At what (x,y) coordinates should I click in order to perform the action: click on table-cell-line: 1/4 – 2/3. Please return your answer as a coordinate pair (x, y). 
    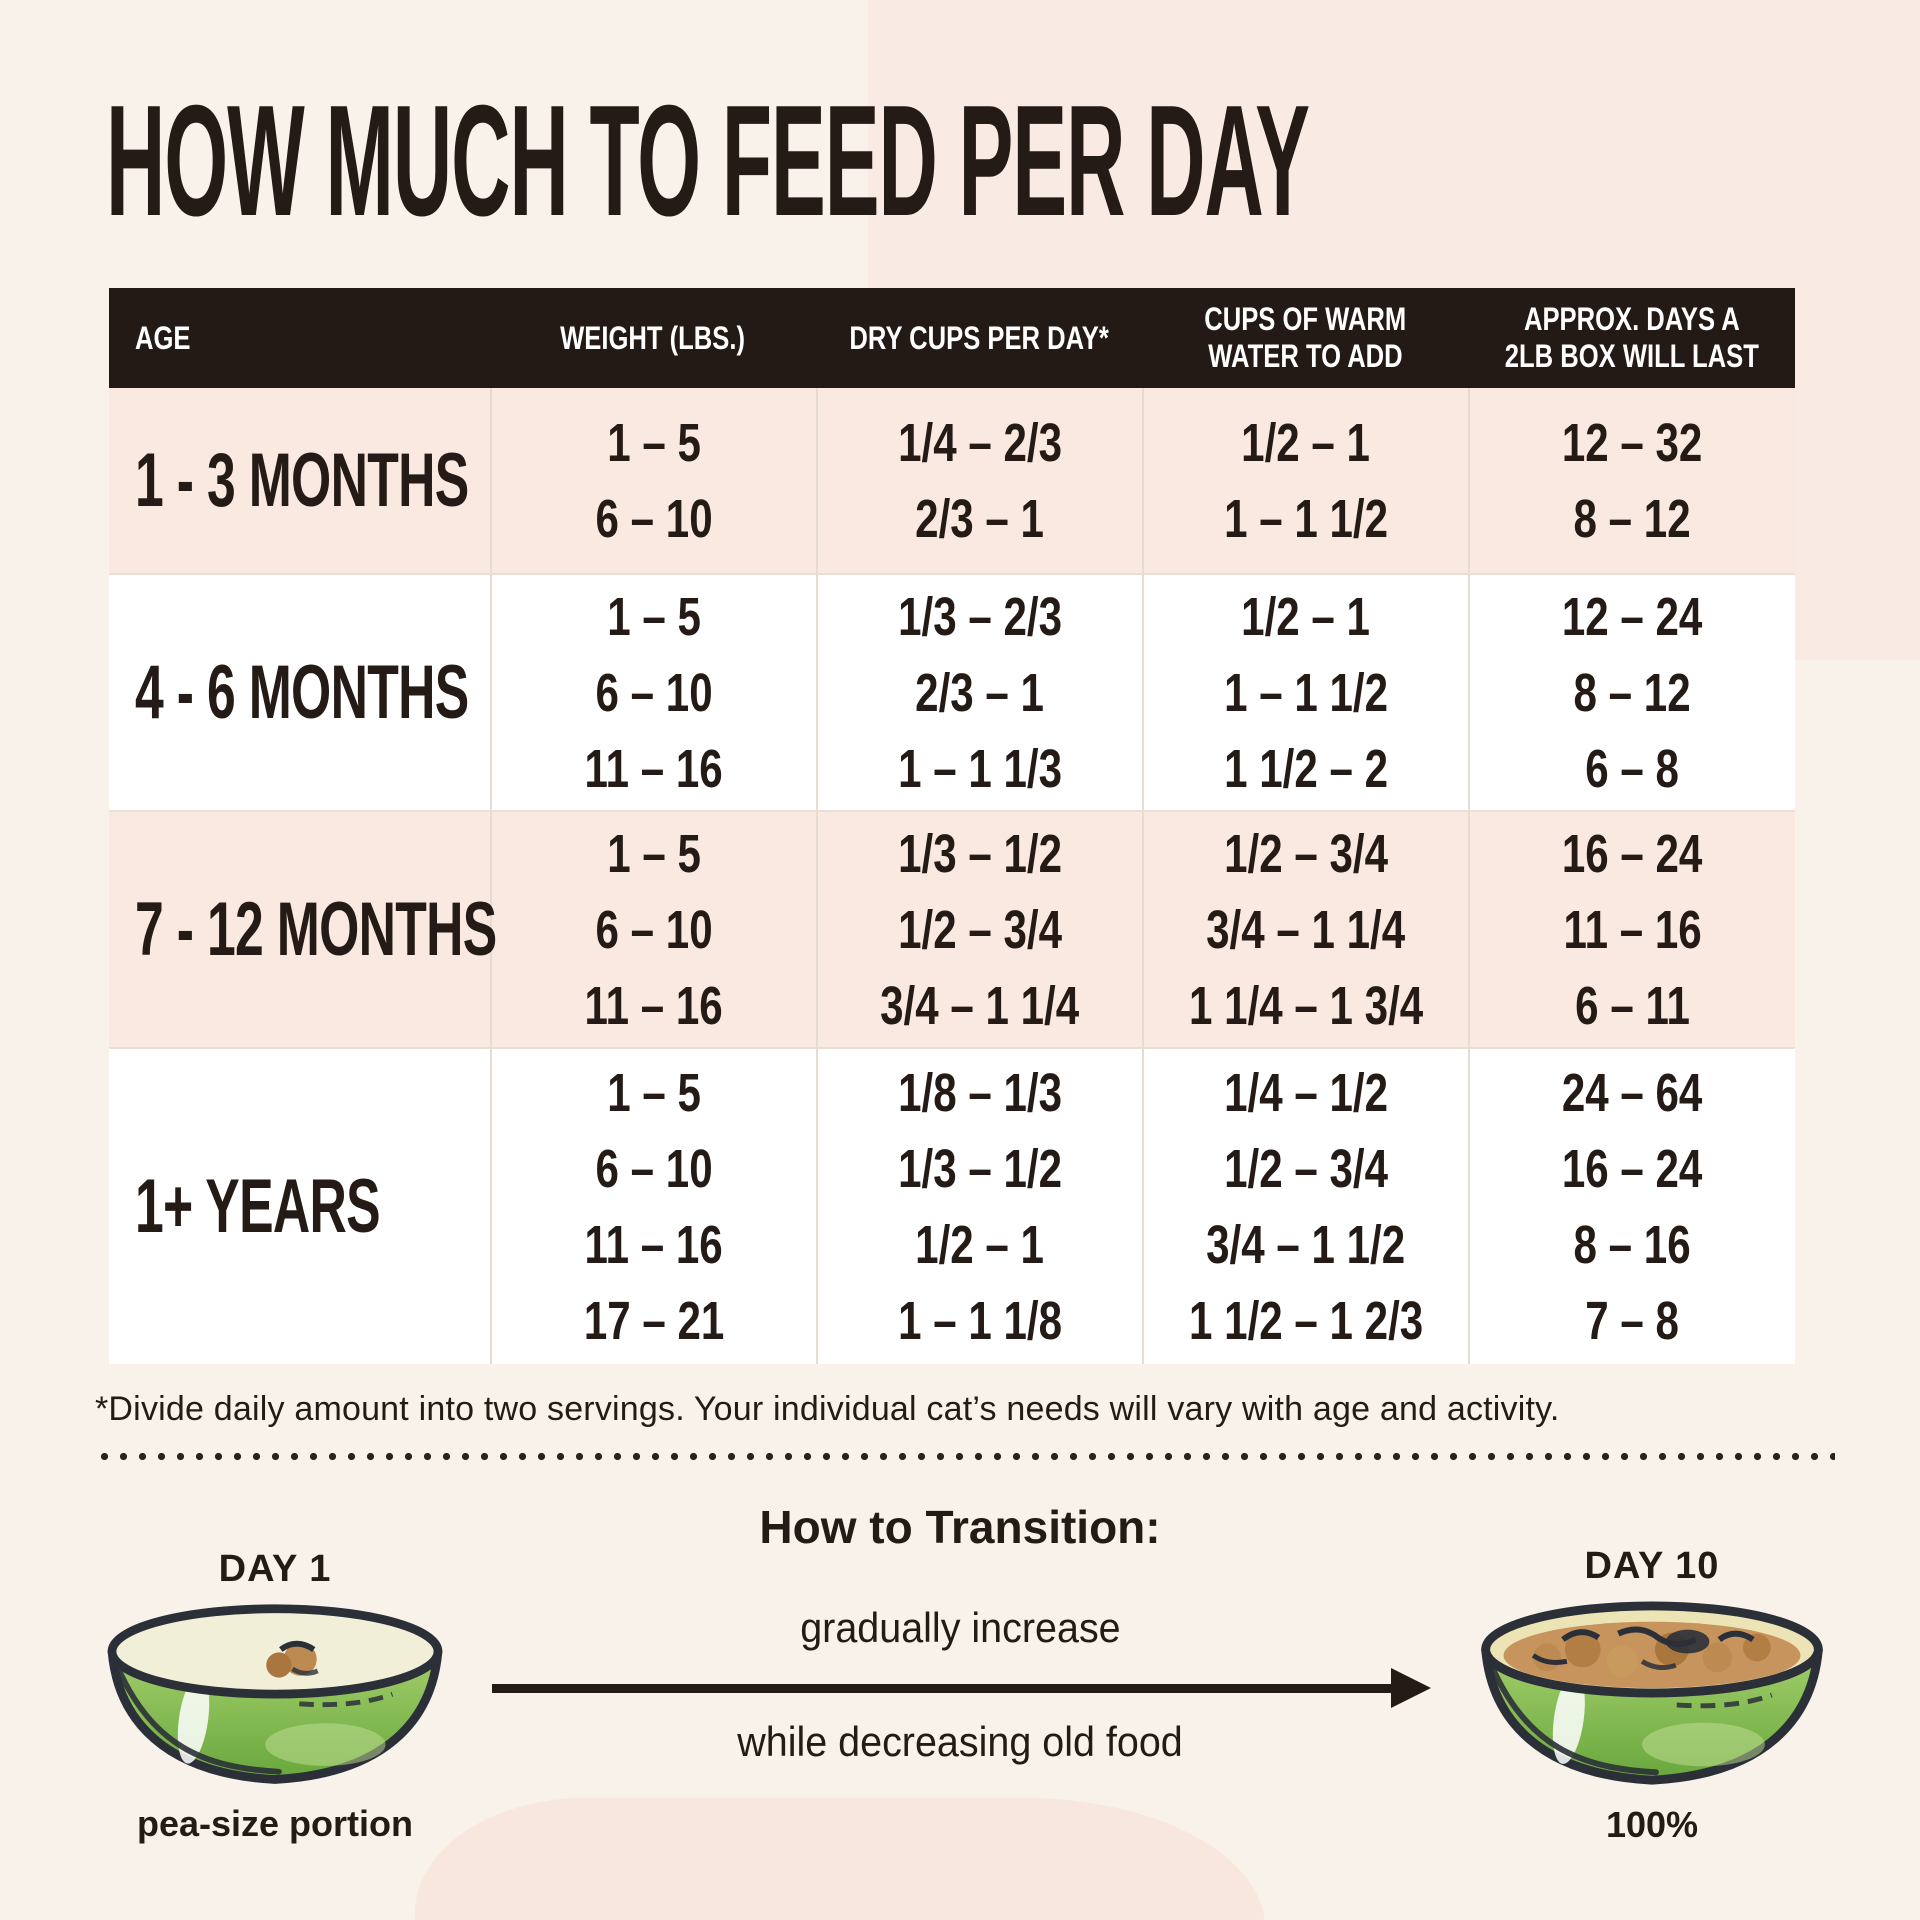
    Looking at the image, I should click on (980, 442).